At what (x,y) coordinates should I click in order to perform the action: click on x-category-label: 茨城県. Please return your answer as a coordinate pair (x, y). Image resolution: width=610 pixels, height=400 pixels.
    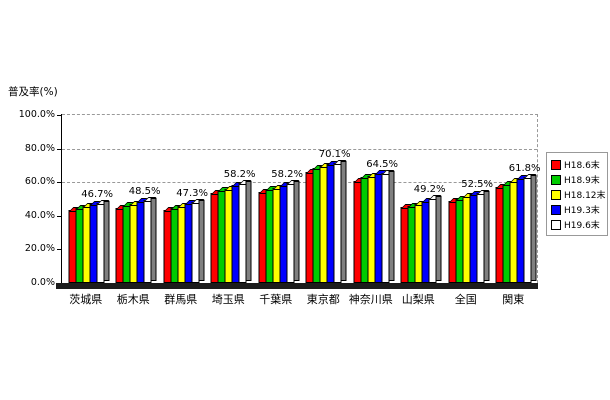
    Looking at the image, I should click on (86, 299).